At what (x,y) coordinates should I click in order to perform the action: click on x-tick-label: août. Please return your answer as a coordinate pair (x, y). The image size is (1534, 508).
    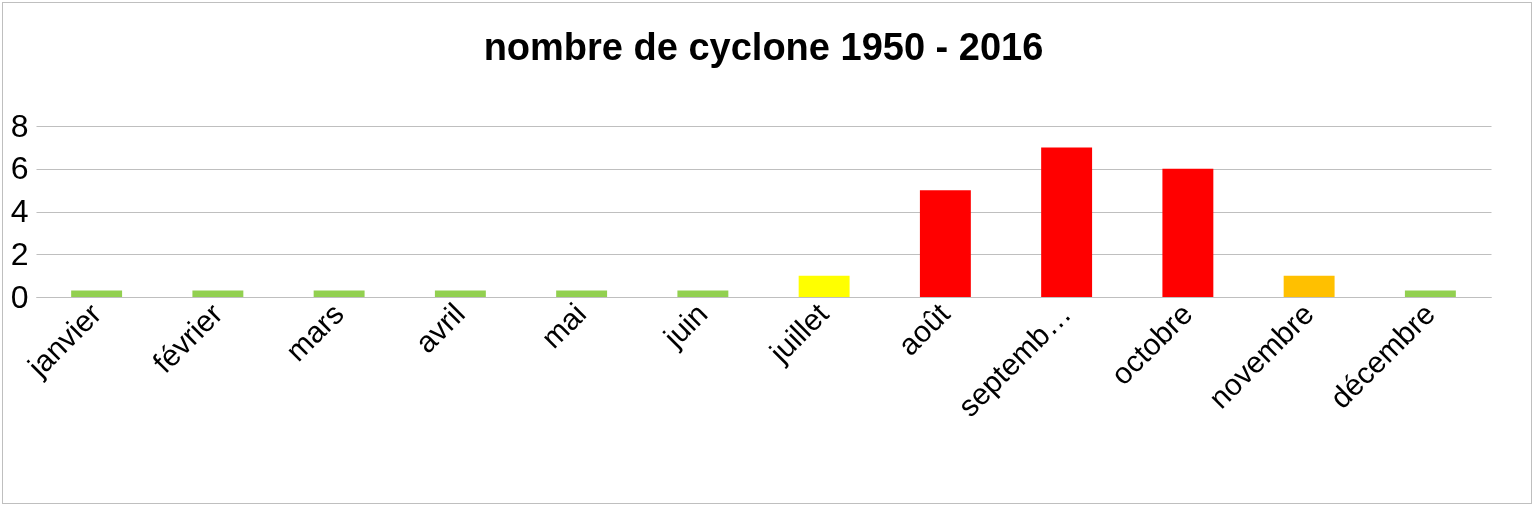
    Looking at the image, I should click on (924, 329).